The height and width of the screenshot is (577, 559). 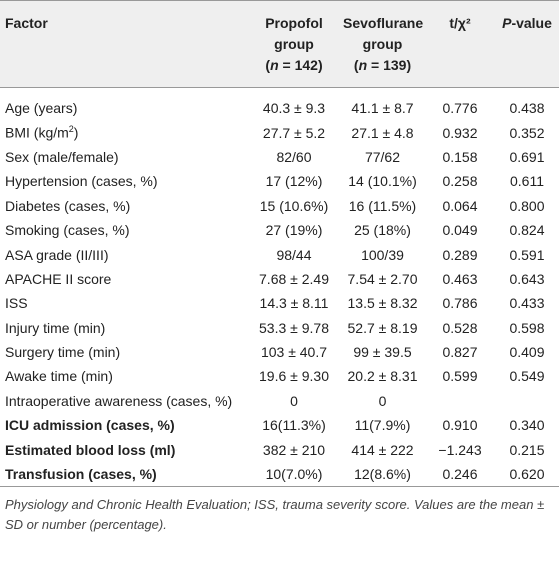 What do you see at coordinates (382, 303) in the screenshot?
I see `table-cell: 13.5 ± 8.32` at bounding box center [382, 303].